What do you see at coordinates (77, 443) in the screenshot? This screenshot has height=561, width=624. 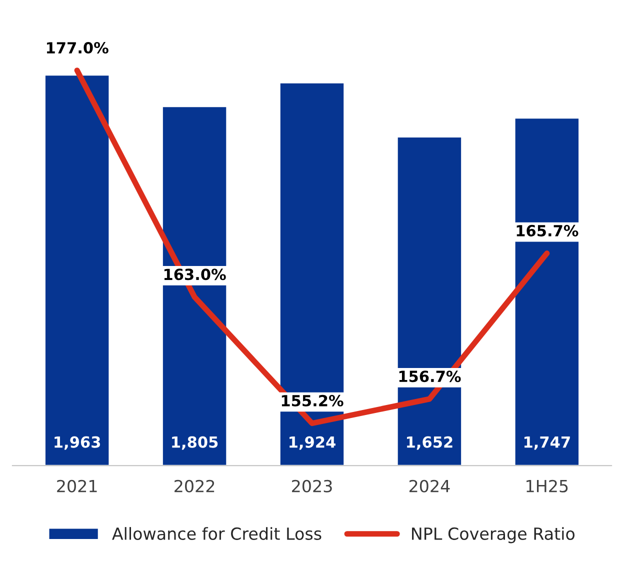 I see `data-label: 1,963` at bounding box center [77, 443].